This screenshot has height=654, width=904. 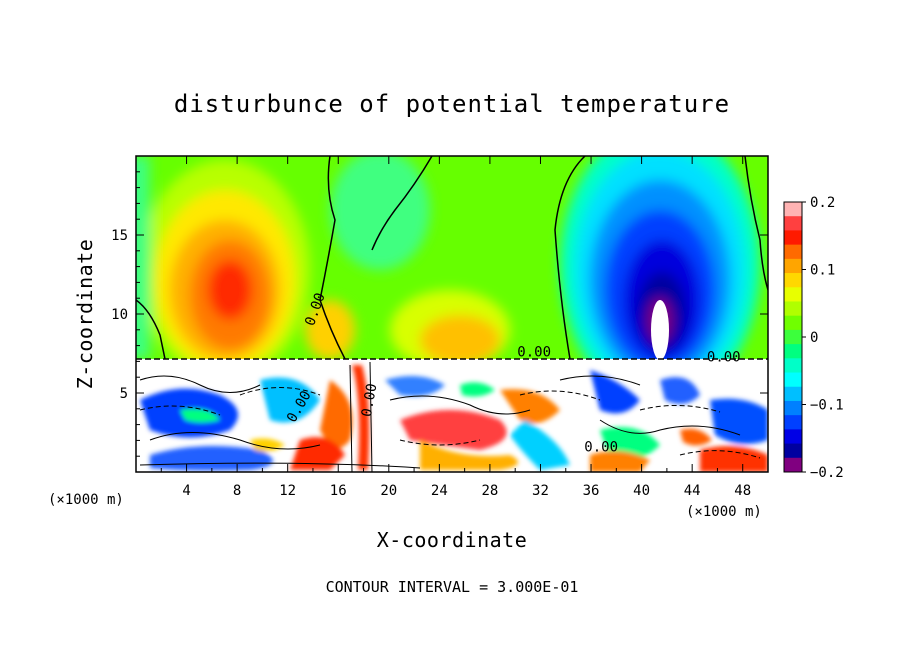 What do you see at coordinates (86, 500) in the screenshot?
I see `x-unit-left: (×1000 m)` at bounding box center [86, 500].